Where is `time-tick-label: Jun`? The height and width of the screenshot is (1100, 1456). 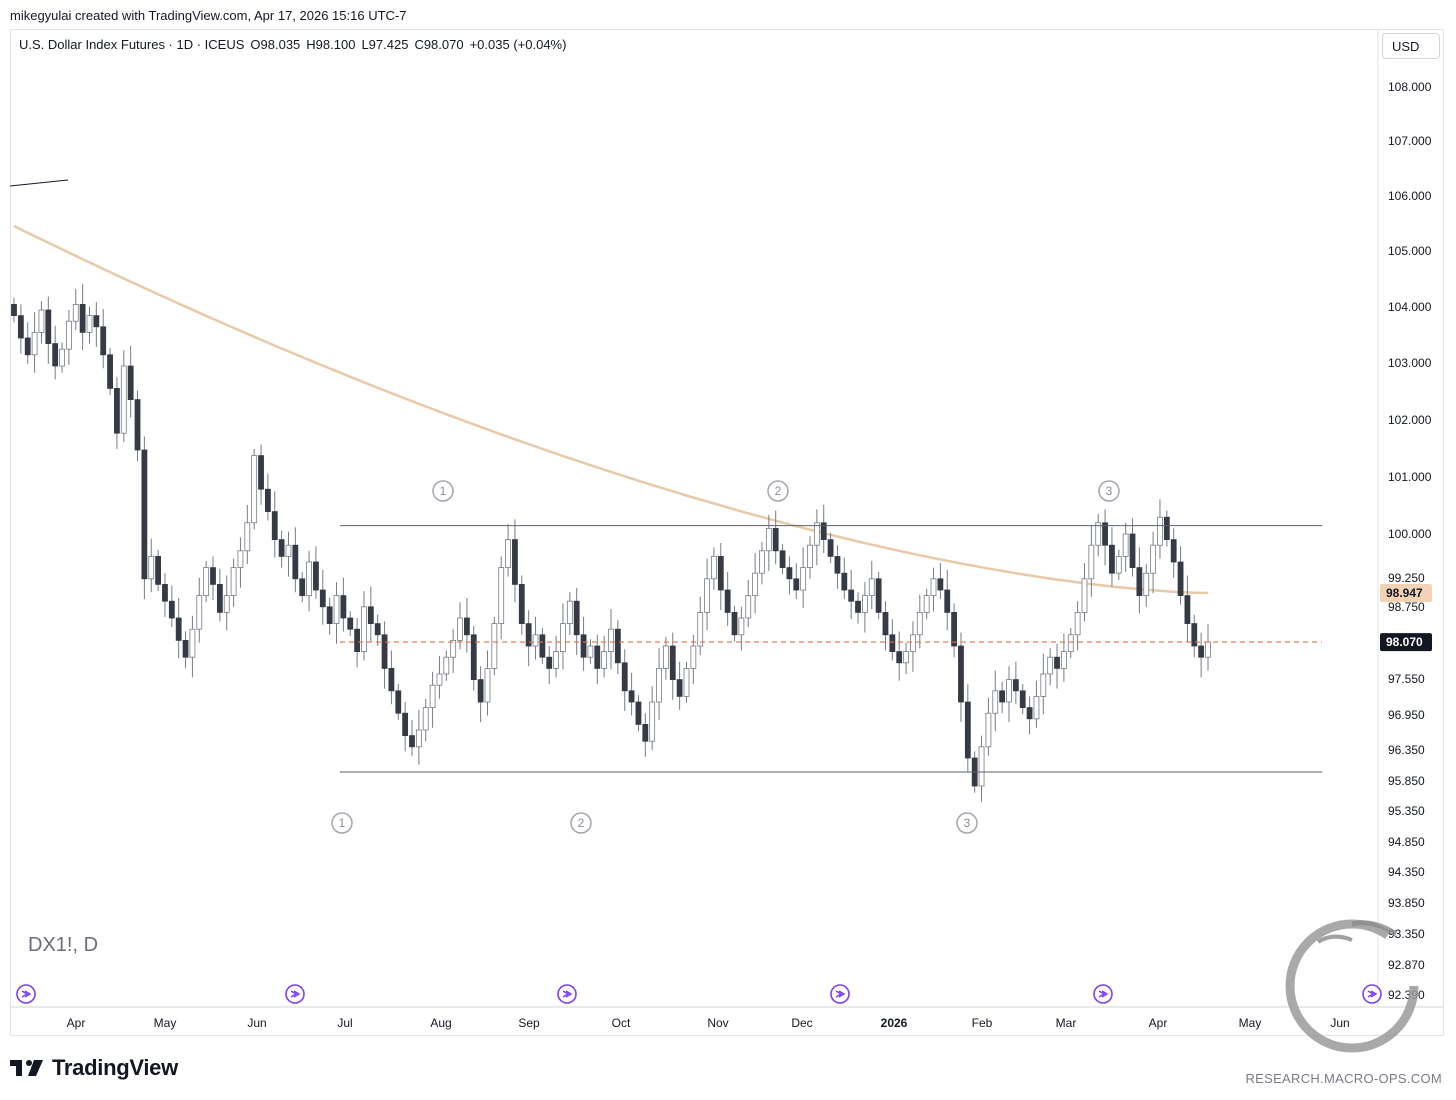 time-tick-label: Jun is located at coordinates (256, 1023).